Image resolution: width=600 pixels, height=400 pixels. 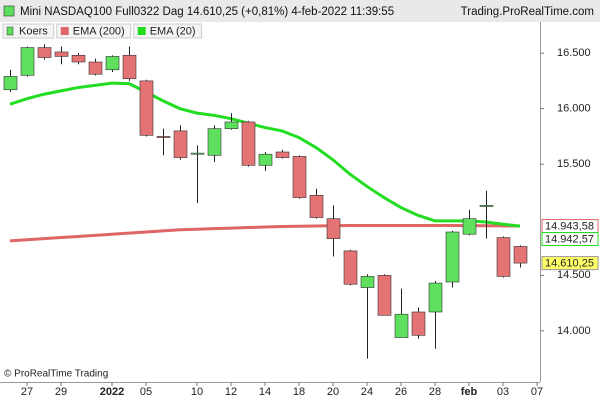 What do you see at coordinates (197, 392) in the screenshot?
I see `x-tick-label: 10` at bounding box center [197, 392].